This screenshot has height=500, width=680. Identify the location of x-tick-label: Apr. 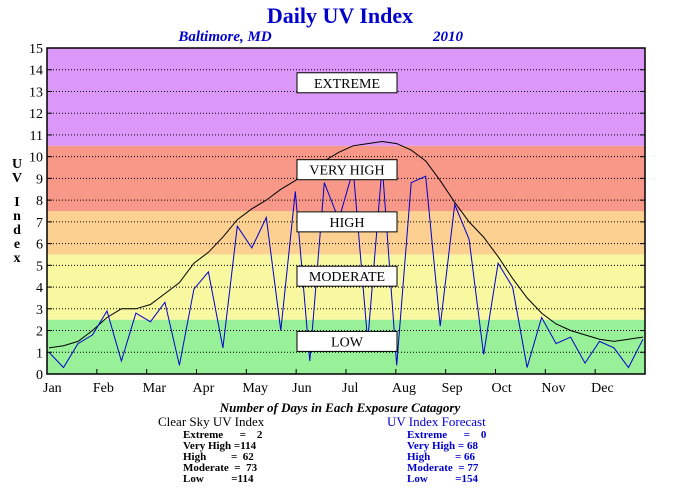
(204, 388).